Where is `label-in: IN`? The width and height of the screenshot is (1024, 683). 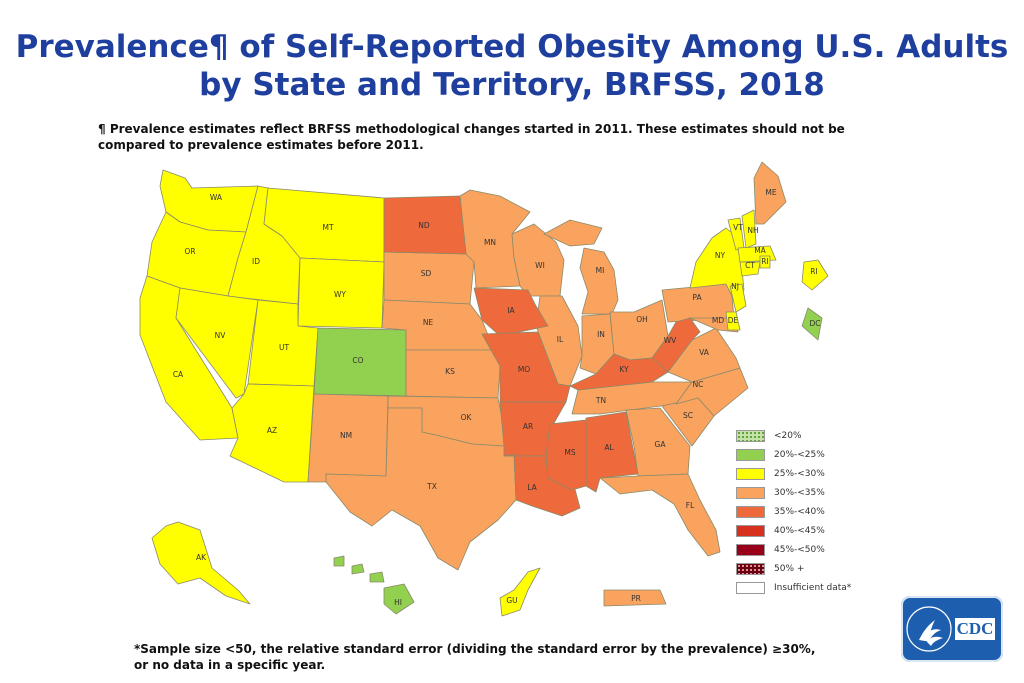 label-in: IN is located at coordinates (601, 334).